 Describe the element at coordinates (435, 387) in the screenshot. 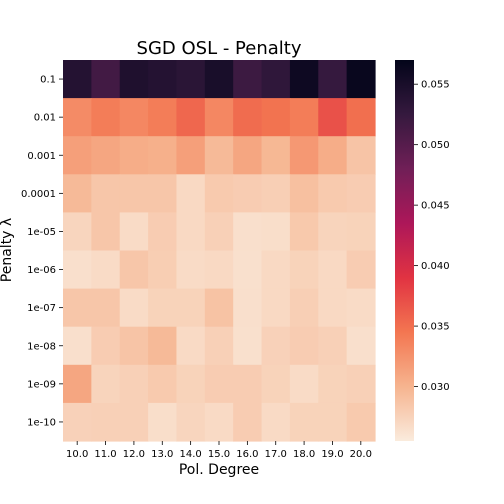

I see `colorbar-tick-label: 0.030` at that location.